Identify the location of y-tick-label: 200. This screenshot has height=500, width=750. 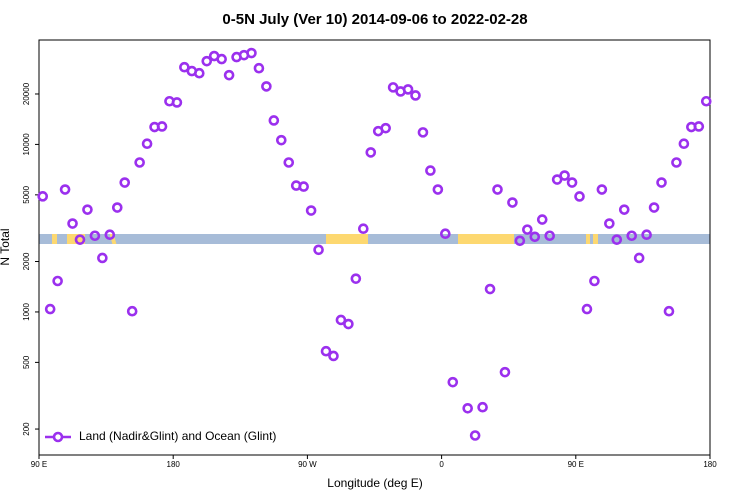
(26, 429).